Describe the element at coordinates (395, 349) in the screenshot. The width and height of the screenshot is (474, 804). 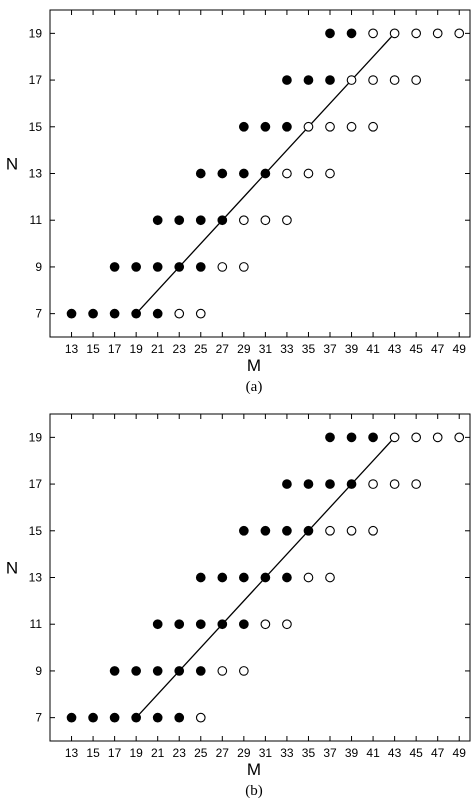
I see `x-tick-label: 43` at that location.